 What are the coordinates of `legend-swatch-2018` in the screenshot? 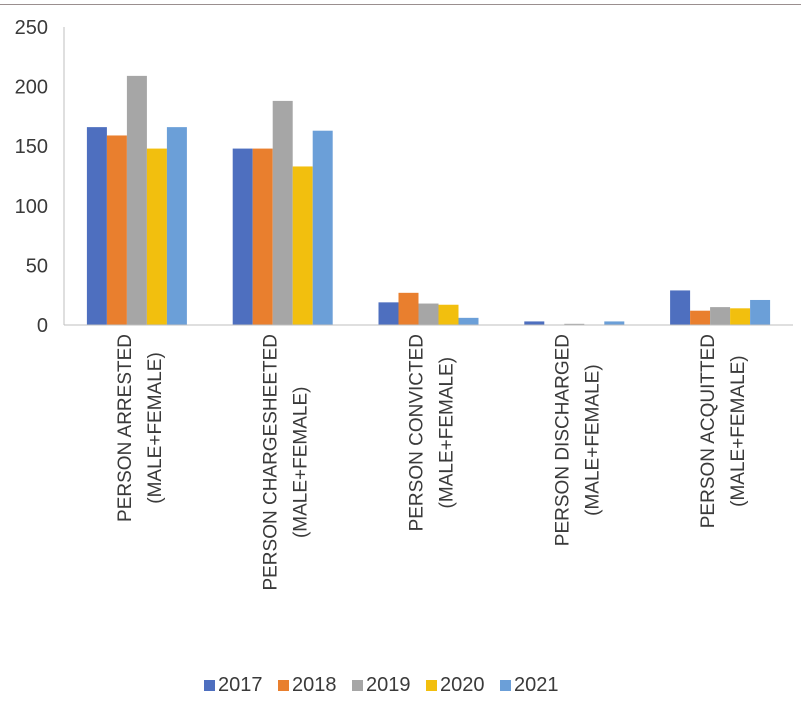 It's located at (283, 685).